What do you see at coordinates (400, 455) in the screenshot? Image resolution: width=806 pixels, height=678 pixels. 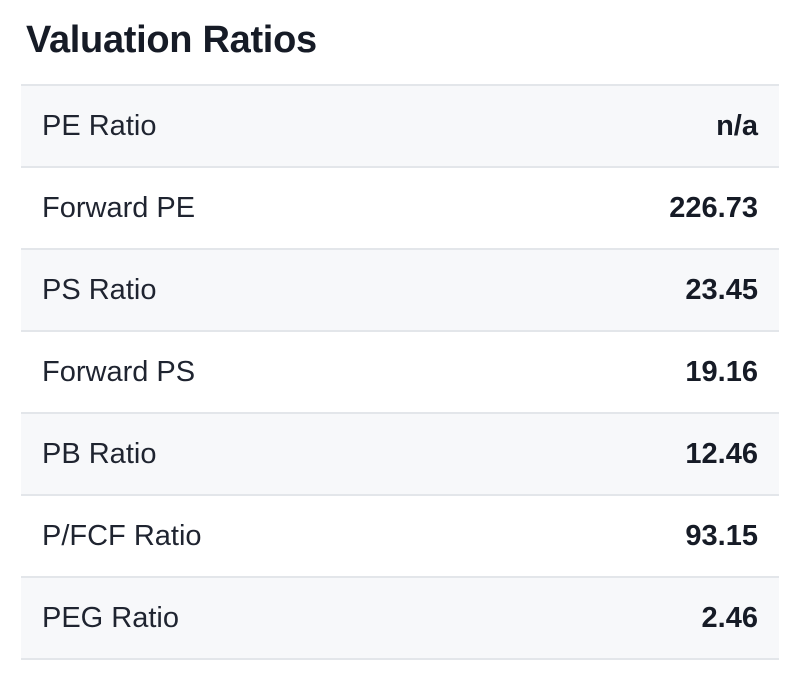 I see `table-row-pb-ratio: PB Ratio 12.46` at bounding box center [400, 455].